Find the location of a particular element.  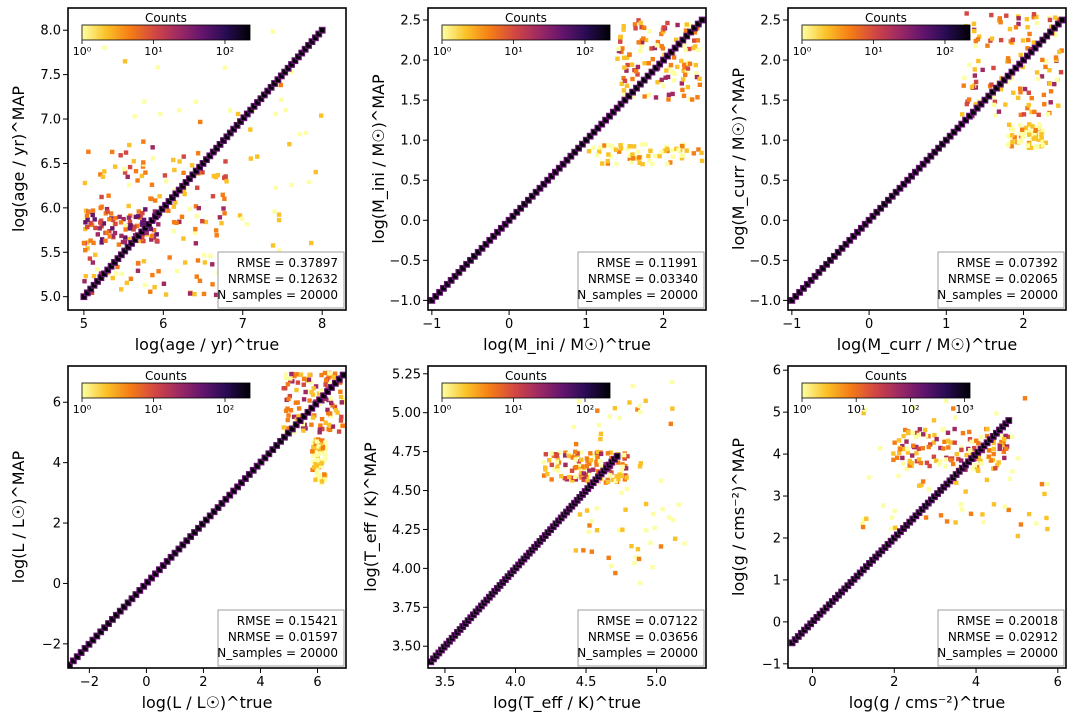

colorbar: Counts 10⁰ 10¹ 10² is located at coordinates (522, 392).